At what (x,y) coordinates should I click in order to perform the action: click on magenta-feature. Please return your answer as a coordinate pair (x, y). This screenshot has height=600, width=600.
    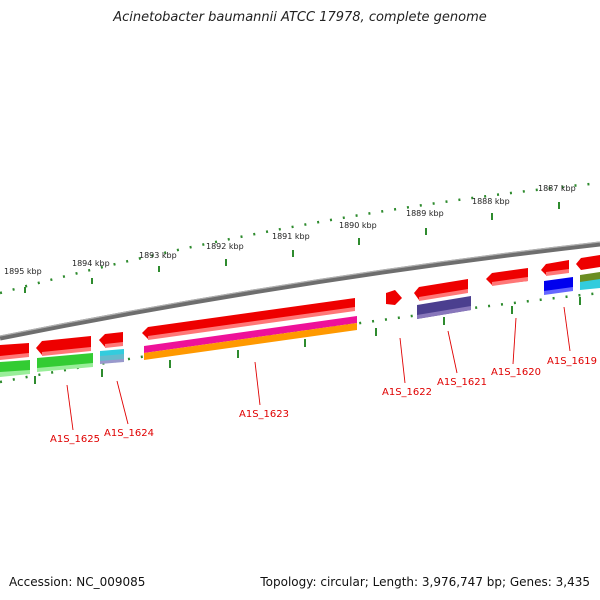
    Looking at the image, I should click on (250, 334).